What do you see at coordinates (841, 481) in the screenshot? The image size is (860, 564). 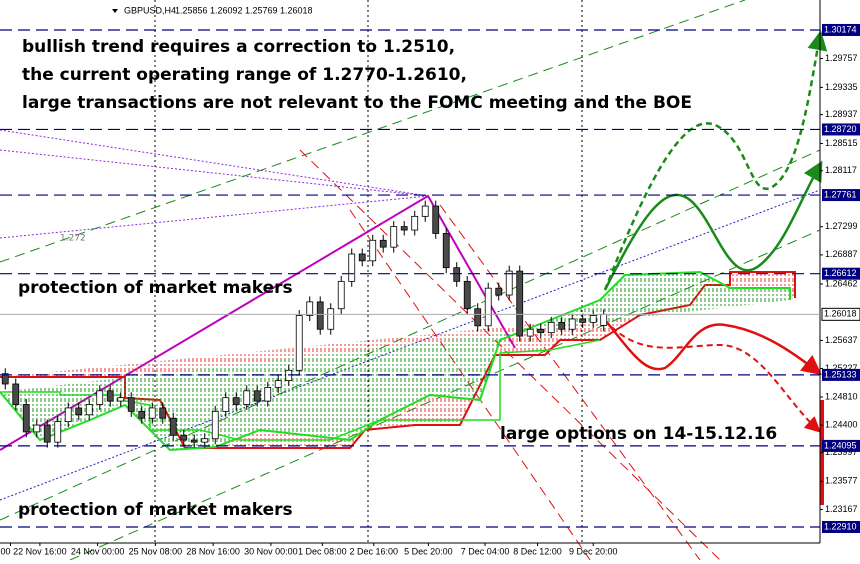 I see `y-tick-label: 1.23577` at bounding box center [841, 481].